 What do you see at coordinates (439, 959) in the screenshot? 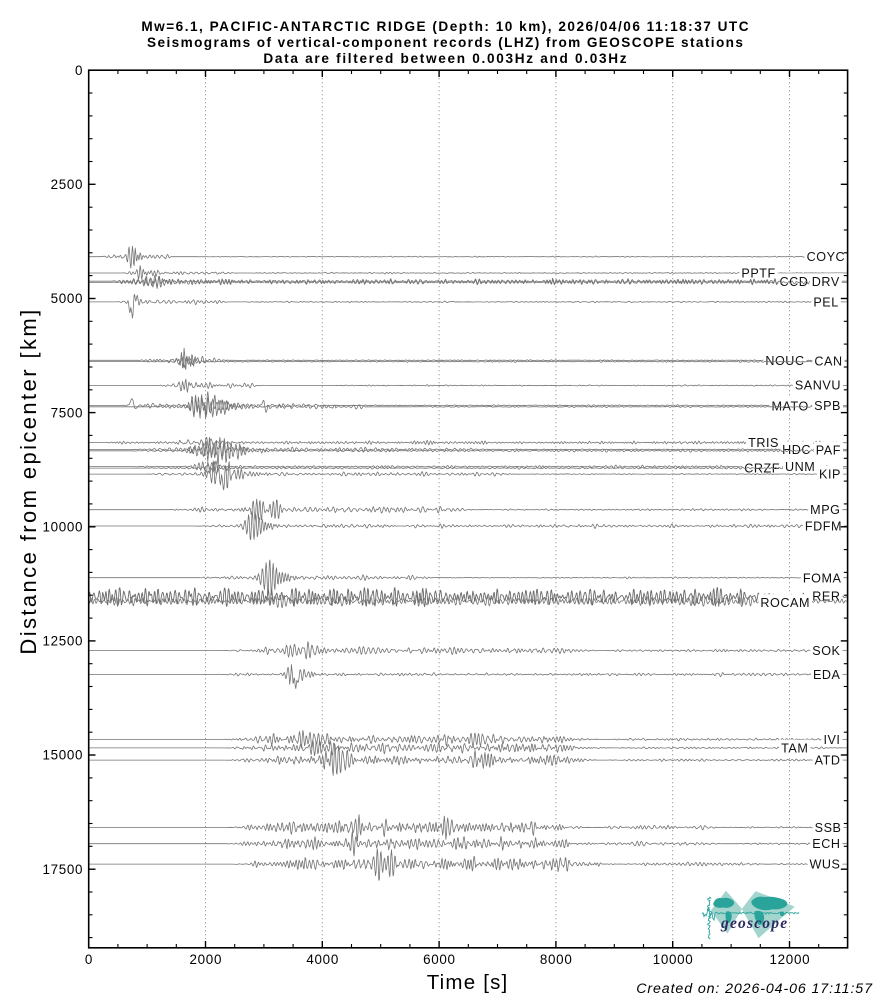
I see `svg-text: 6000` at bounding box center [439, 959].